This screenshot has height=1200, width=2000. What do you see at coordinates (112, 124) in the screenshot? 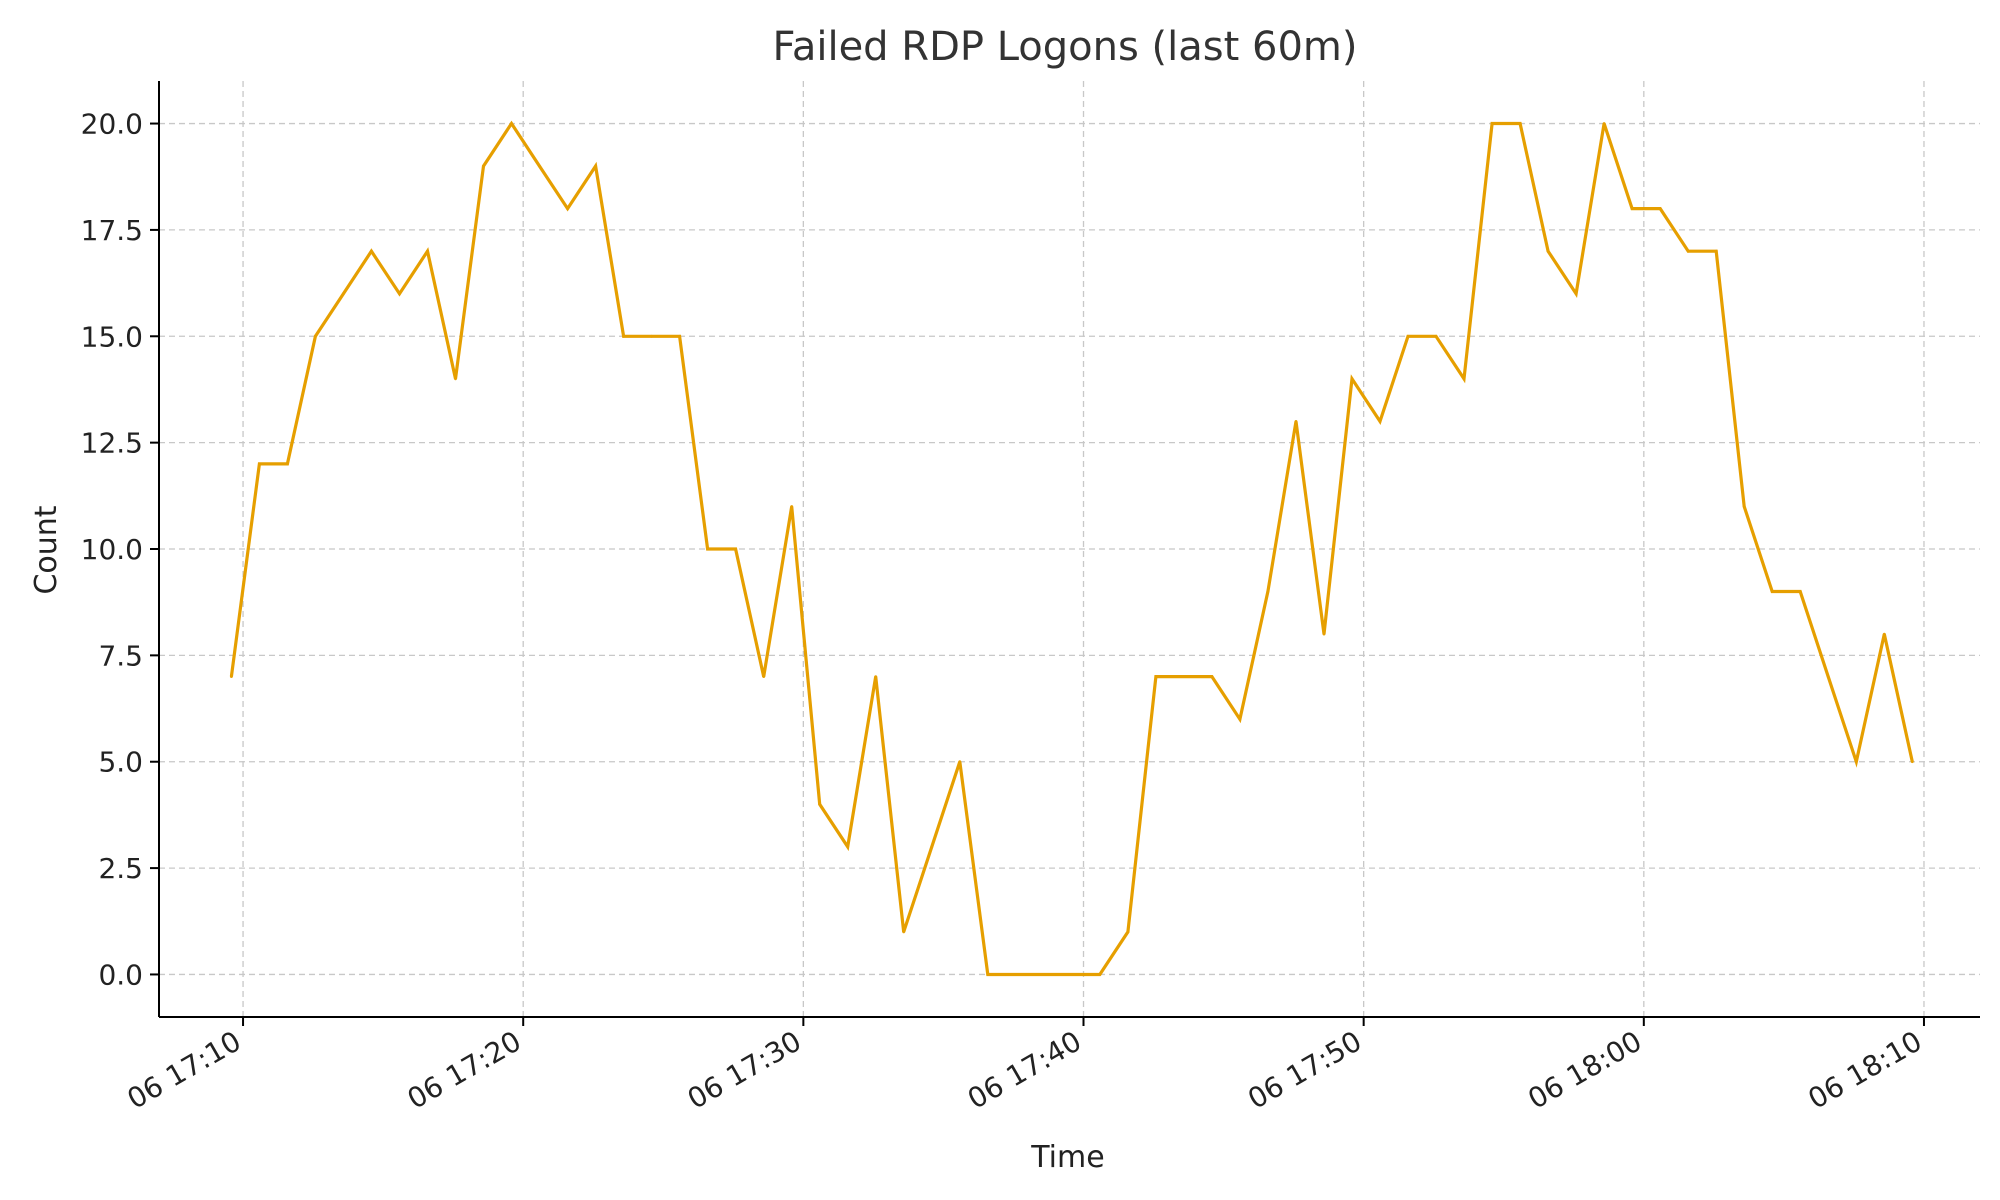
I see `y-tick-label: 20.0` at bounding box center [112, 124].